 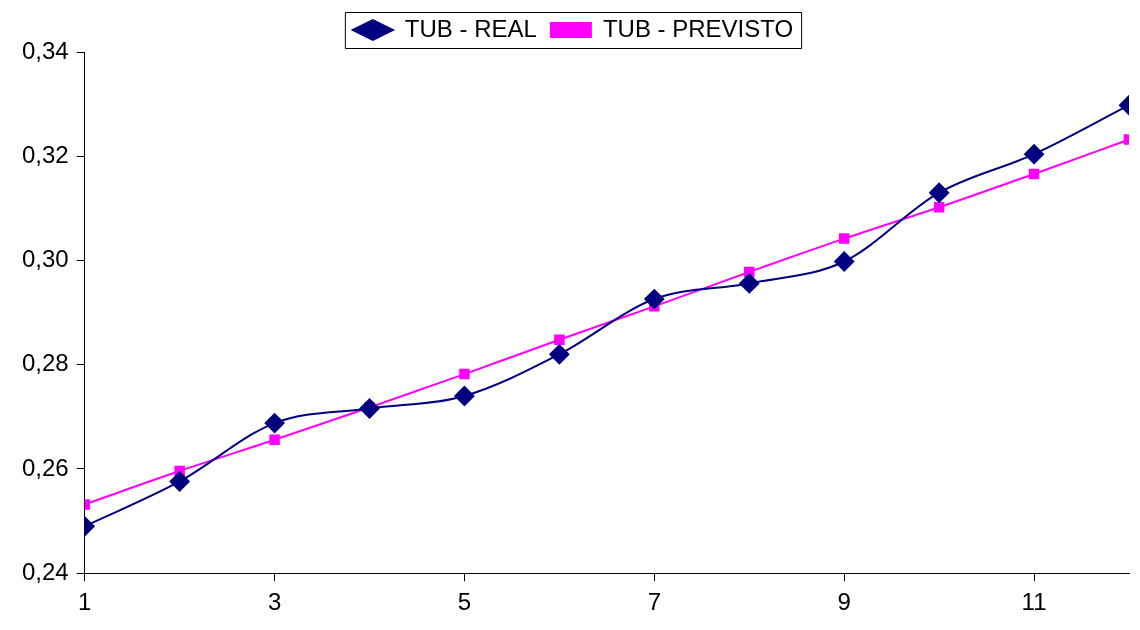 I want to click on x-tick-label: 3, so click(x=274, y=602).